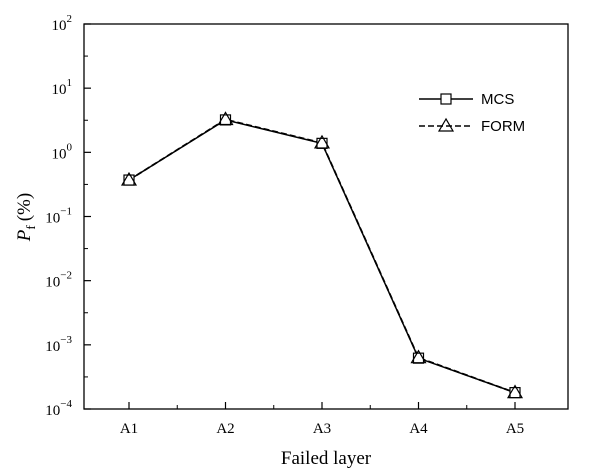  What do you see at coordinates (30, 227) in the screenshot?
I see `y-axis-title-subscript: f` at bounding box center [30, 227].